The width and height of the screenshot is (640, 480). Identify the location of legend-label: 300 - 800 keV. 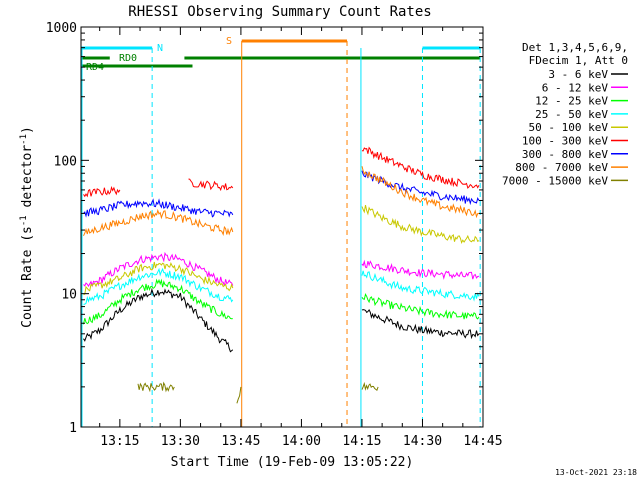
(565, 154).